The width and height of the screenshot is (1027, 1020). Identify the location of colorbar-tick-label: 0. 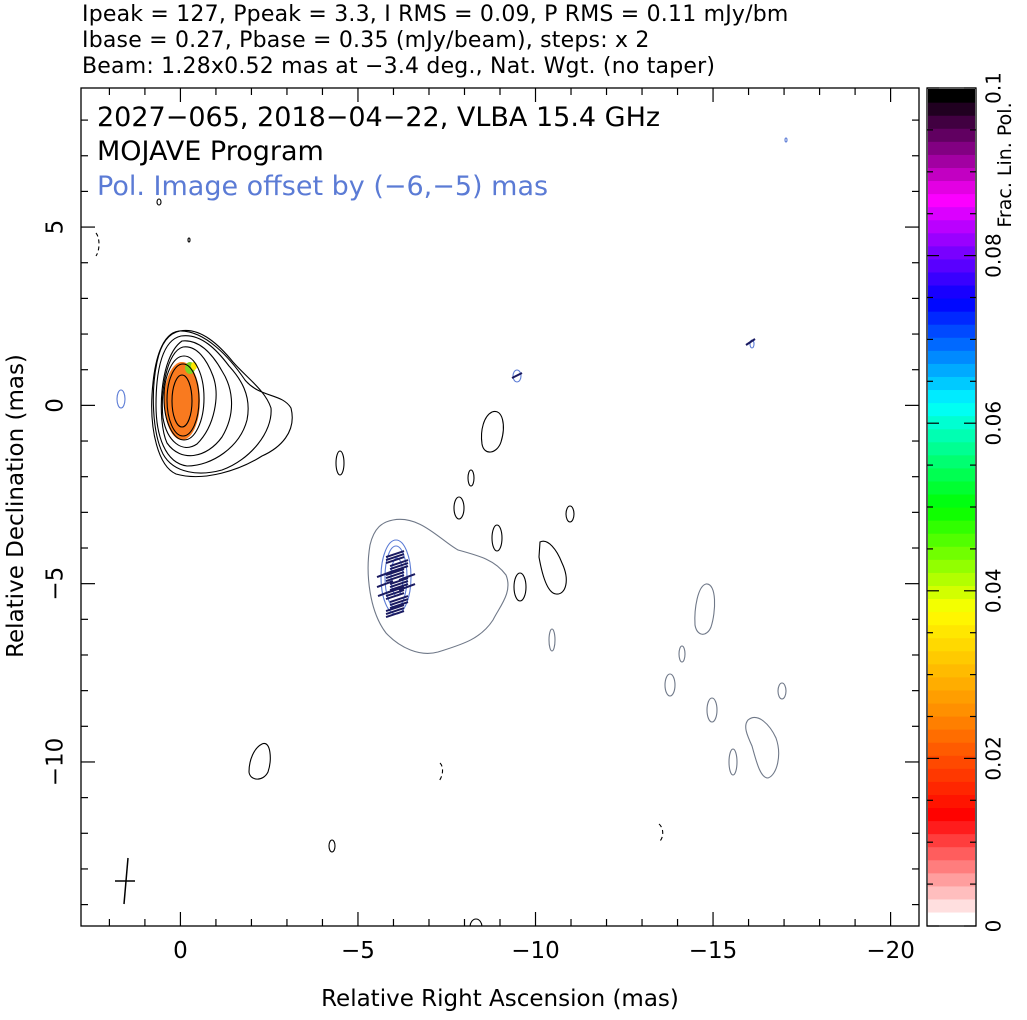
(994, 926).